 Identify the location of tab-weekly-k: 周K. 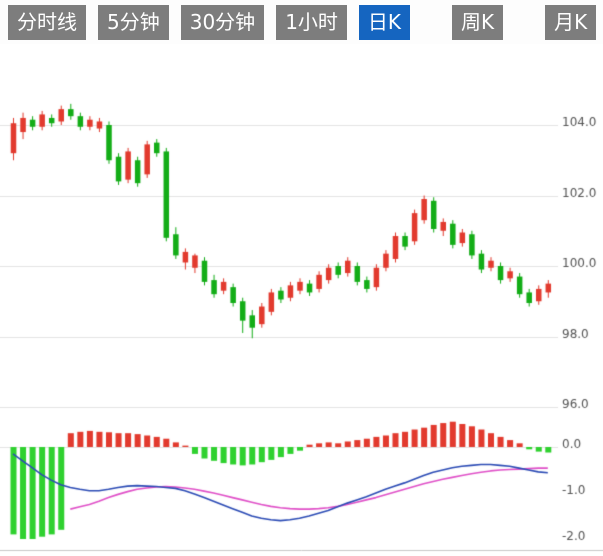
(478, 22).